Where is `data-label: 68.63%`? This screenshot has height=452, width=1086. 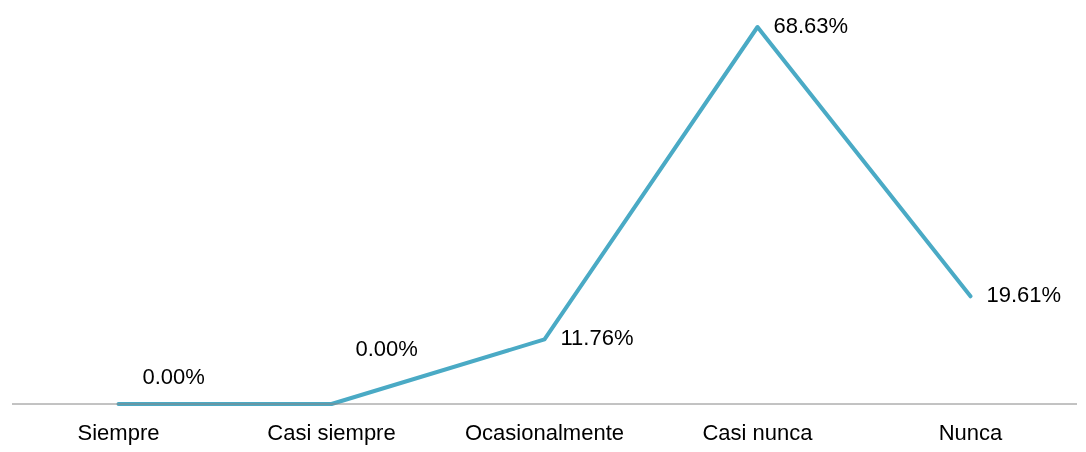 data-label: 68.63% is located at coordinates (811, 25).